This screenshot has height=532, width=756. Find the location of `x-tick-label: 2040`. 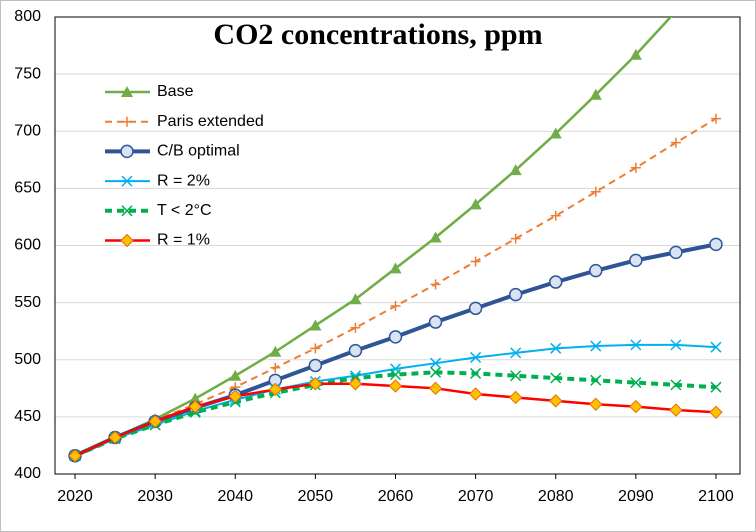

x-tick-label: 2040 is located at coordinates (235, 496).